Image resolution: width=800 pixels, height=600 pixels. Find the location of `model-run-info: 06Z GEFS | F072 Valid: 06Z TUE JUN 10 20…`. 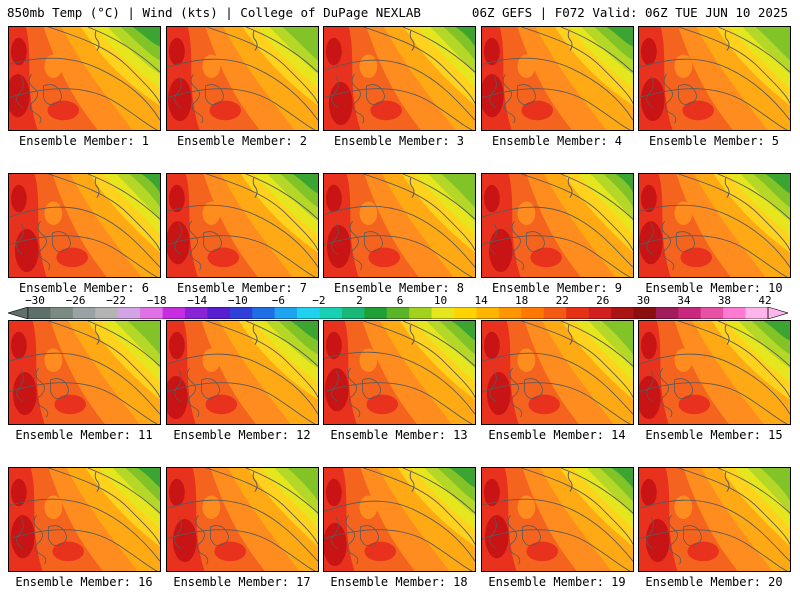

model-run-info: 06Z GEFS | F072 Valid: 06Z TUE JUN 10 20… is located at coordinates (629, 12).